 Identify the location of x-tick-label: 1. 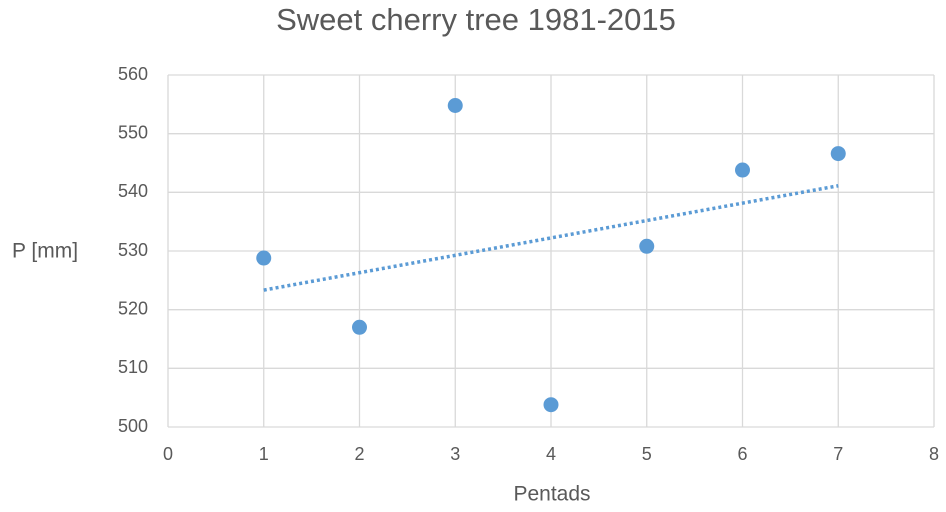
(264, 454).